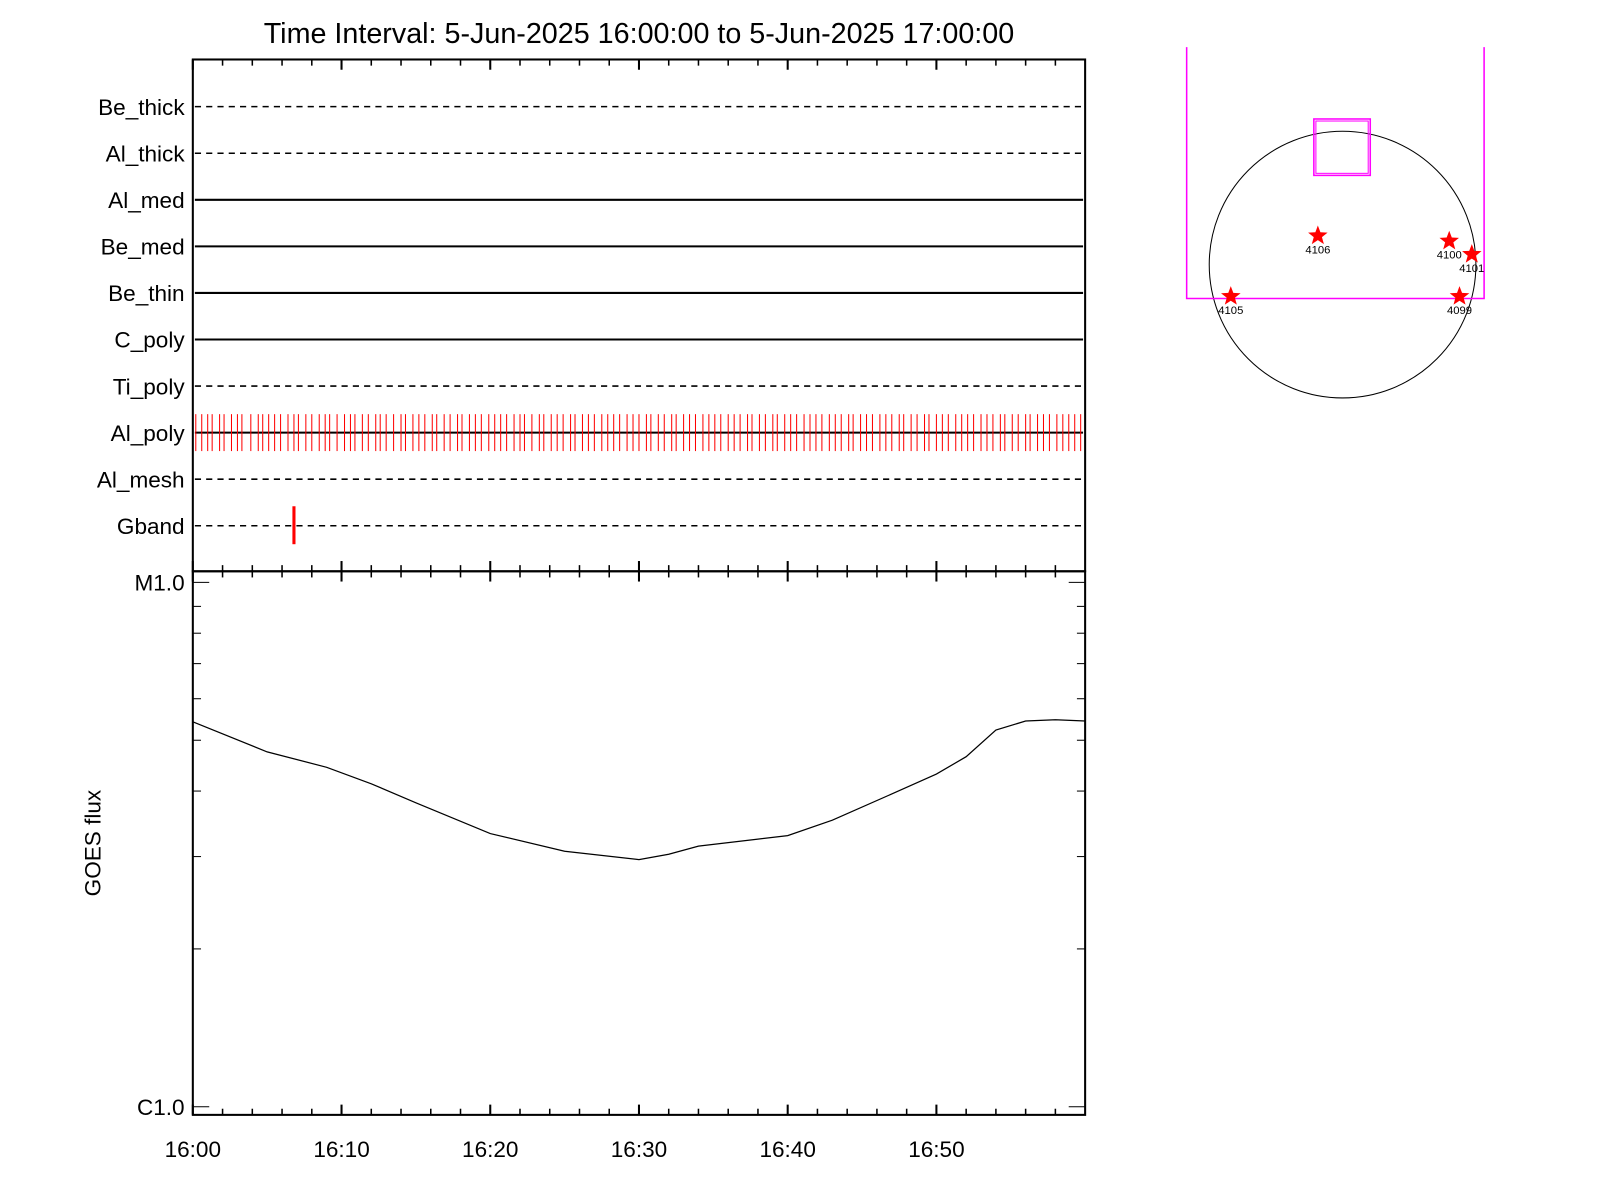  Describe the element at coordinates (193, 1149) in the screenshot. I see `x-tick-label: 16:00` at that location.